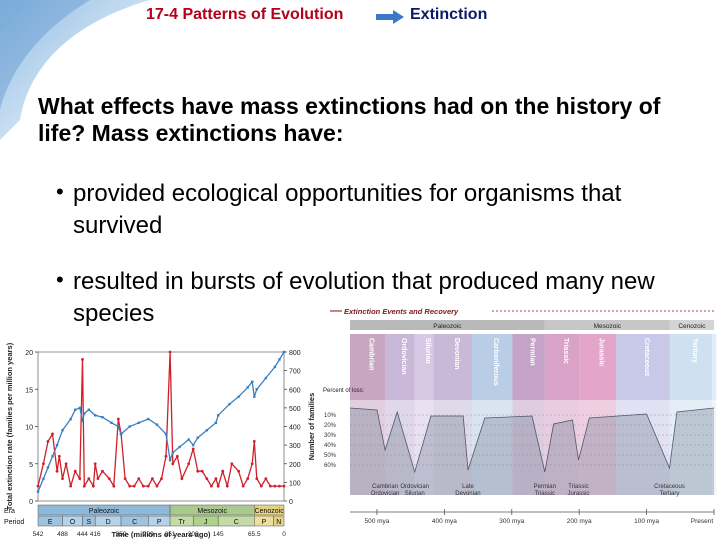  What do you see at coordinates (403, 356) in the screenshot?
I see `period-label: Ordovician` at bounding box center [403, 356].